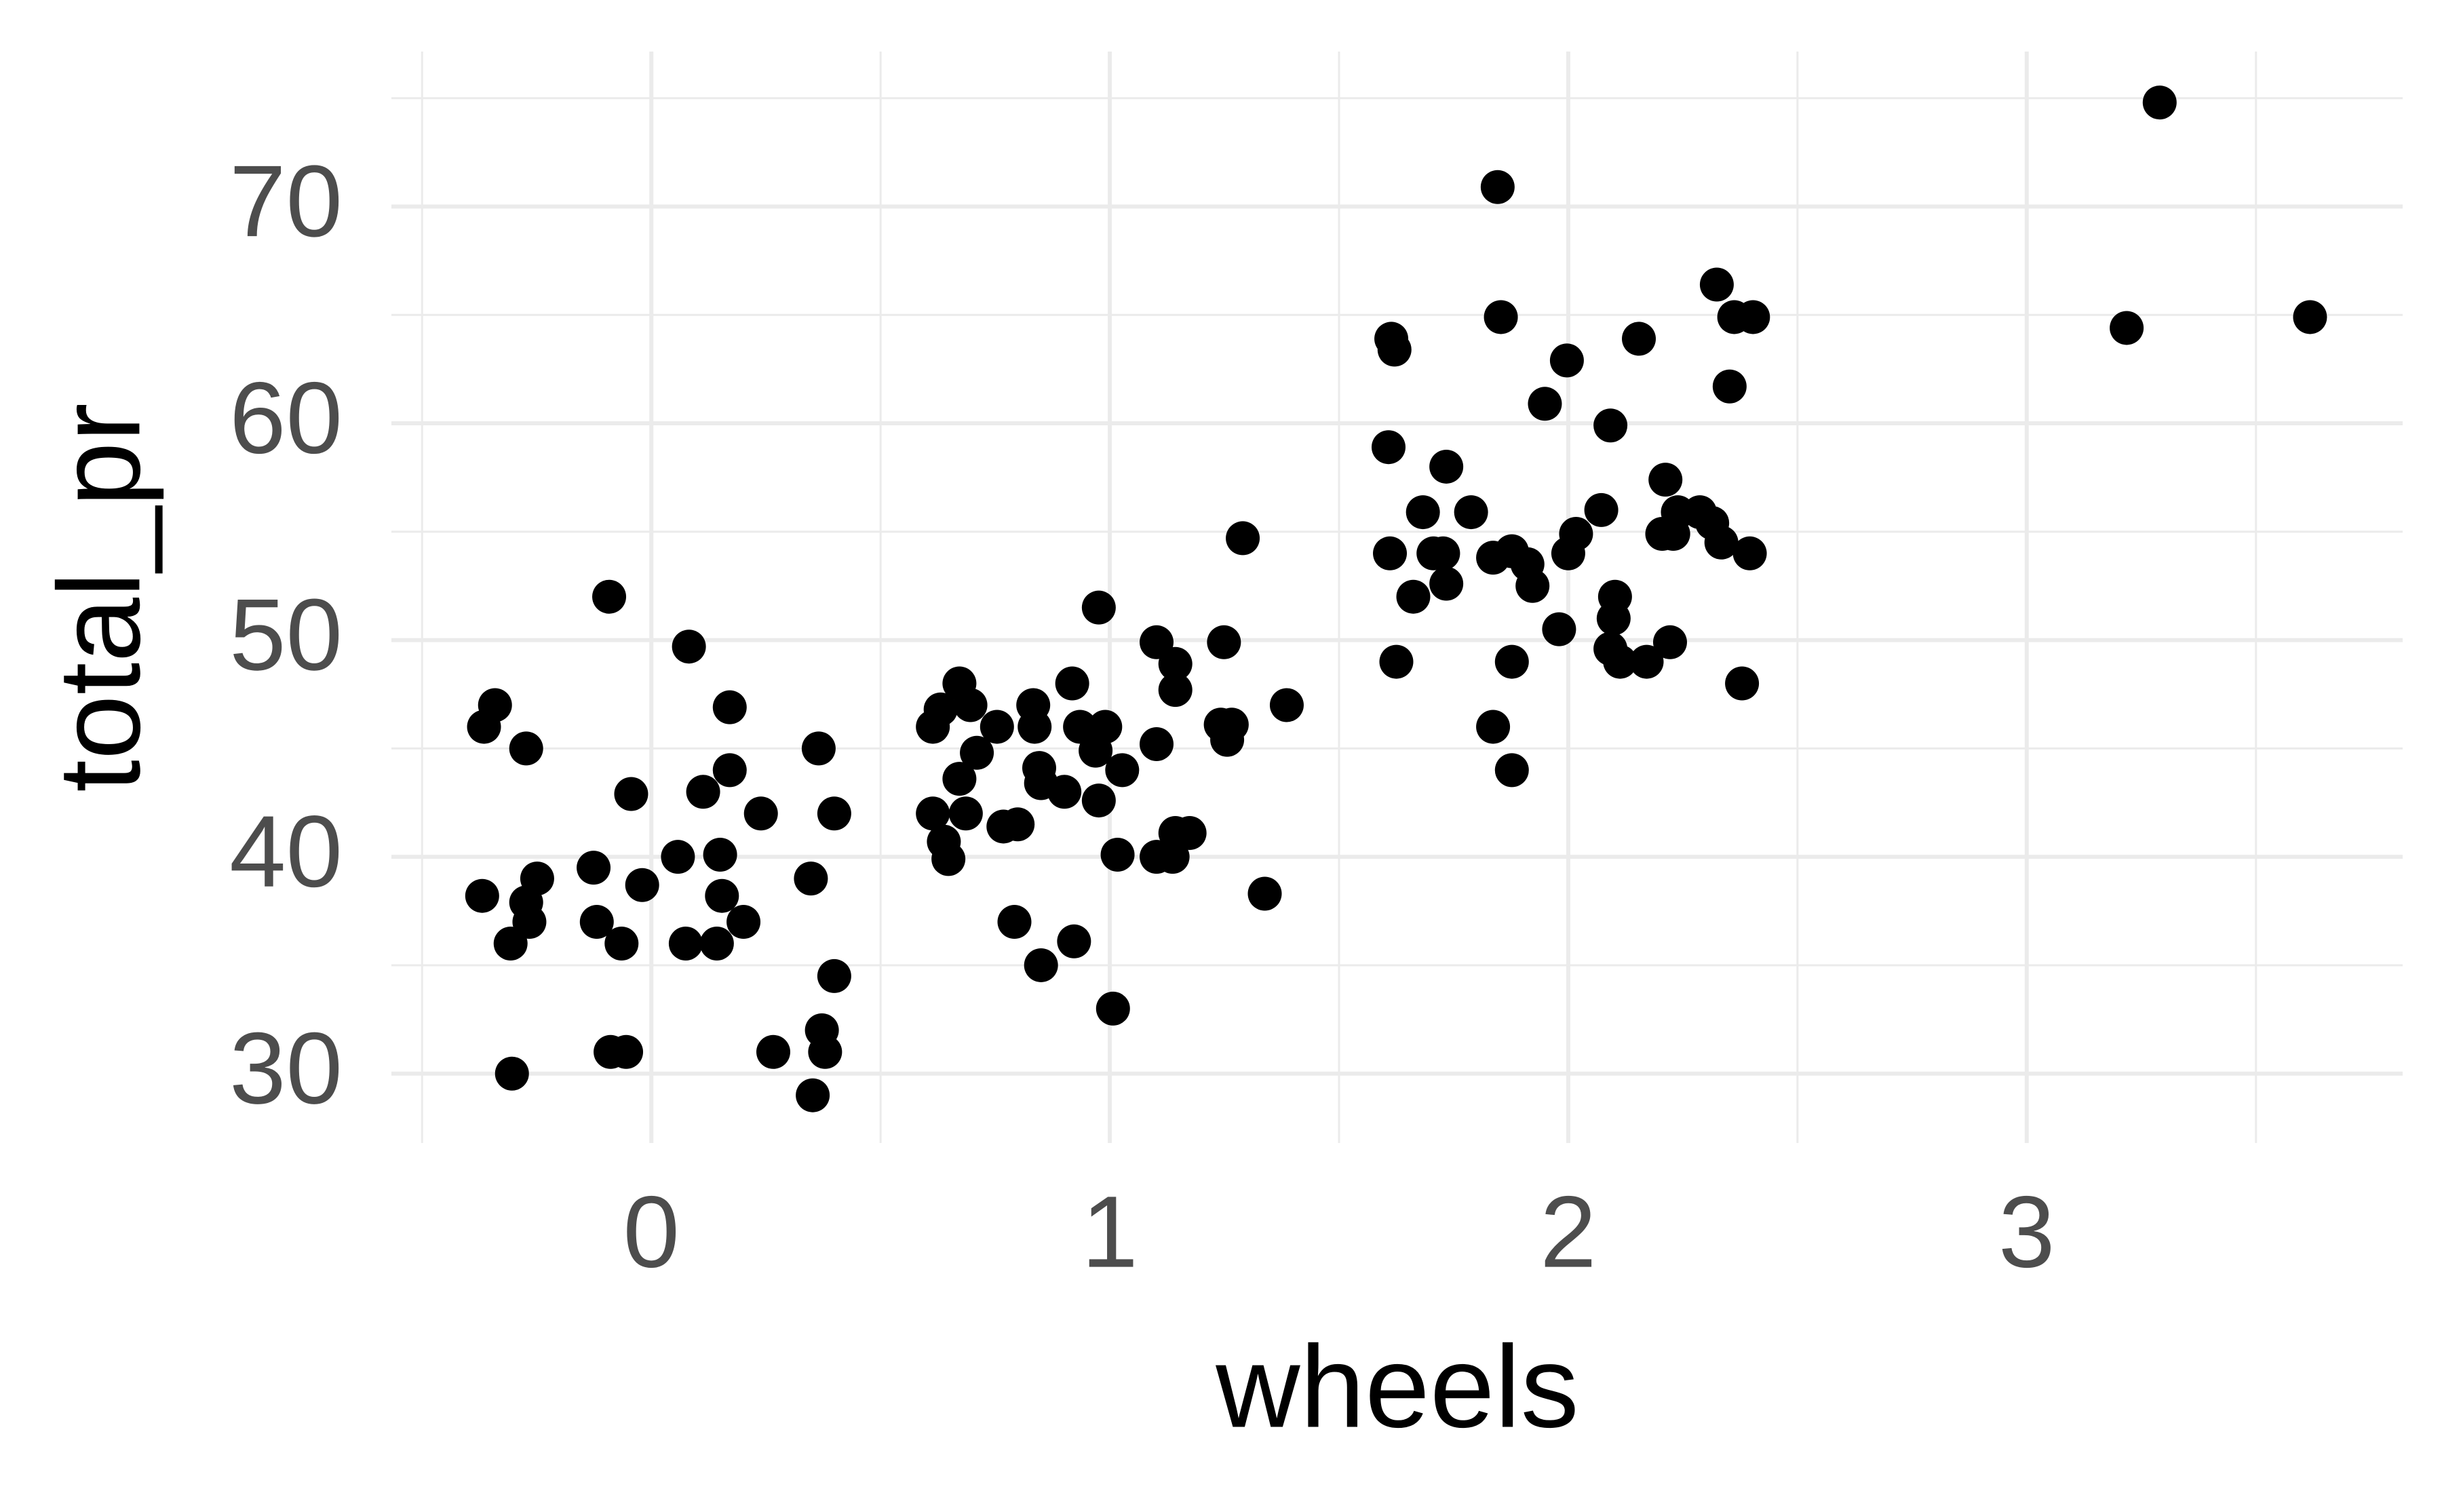  I want to click on y-axis-title: total_pr, so click(99, 598).